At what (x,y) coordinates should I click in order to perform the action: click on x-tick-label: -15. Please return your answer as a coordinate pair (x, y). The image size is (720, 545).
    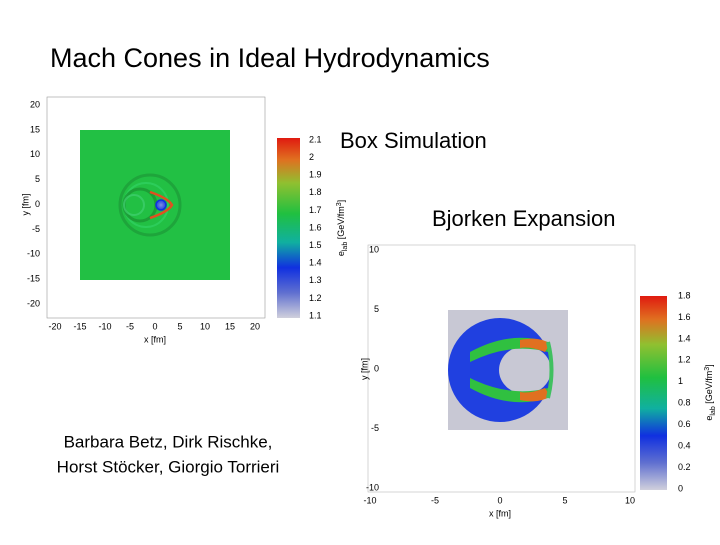
    Looking at the image, I should click on (79, 326).